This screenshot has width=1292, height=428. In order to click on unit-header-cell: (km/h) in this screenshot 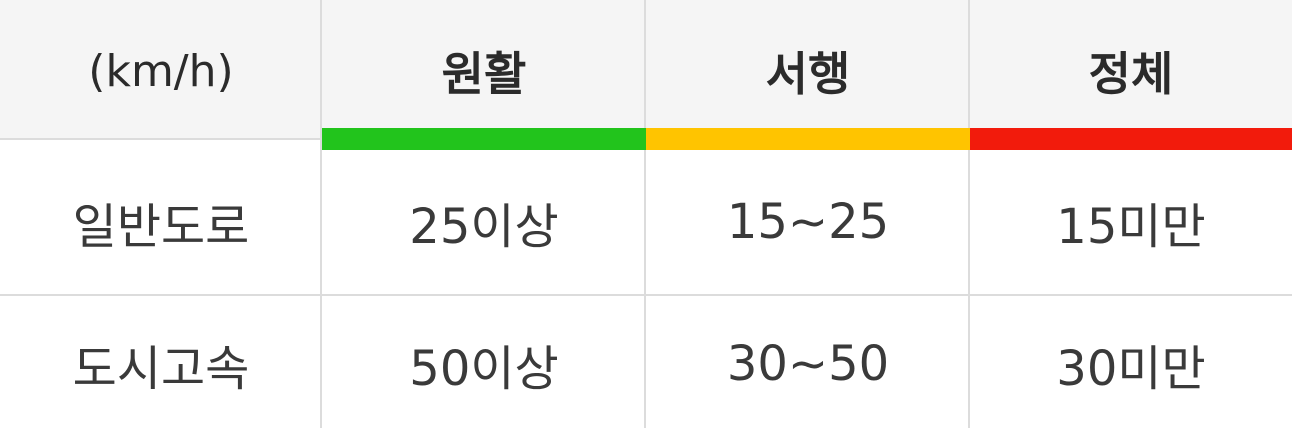, I will do `click(161, 71)`.